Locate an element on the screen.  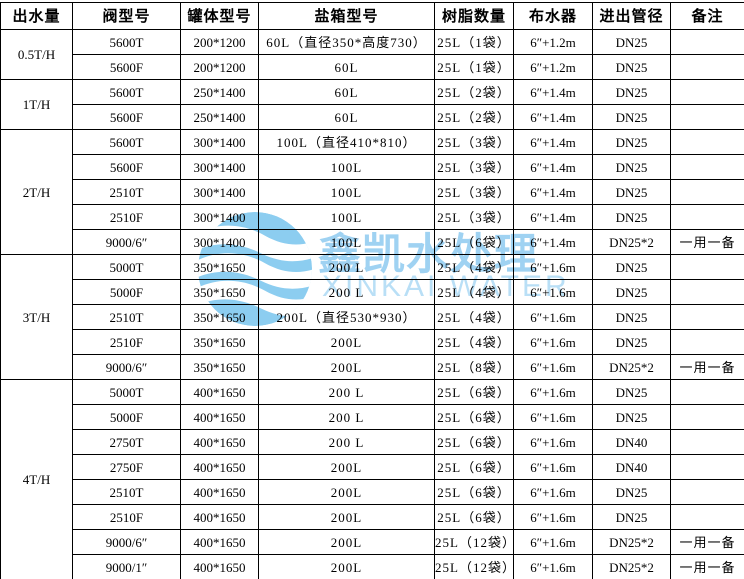
table-row: 2510T 300*1400 100L 25L（3袋） 6″+1.4m DN25 is located at coordinates (372, 192).